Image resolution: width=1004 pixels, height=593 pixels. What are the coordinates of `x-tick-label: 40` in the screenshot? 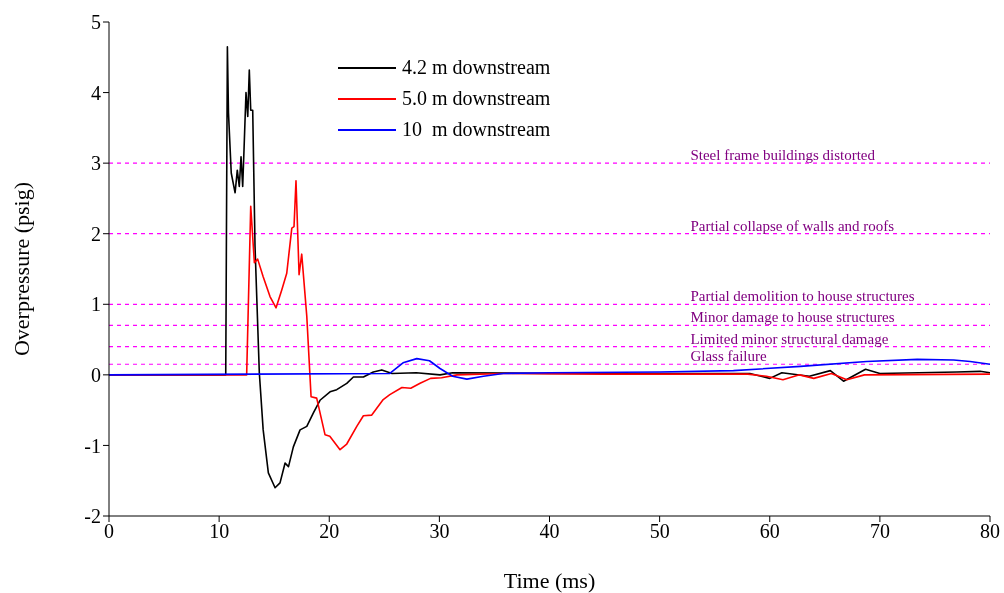 It's located at (549, 531).